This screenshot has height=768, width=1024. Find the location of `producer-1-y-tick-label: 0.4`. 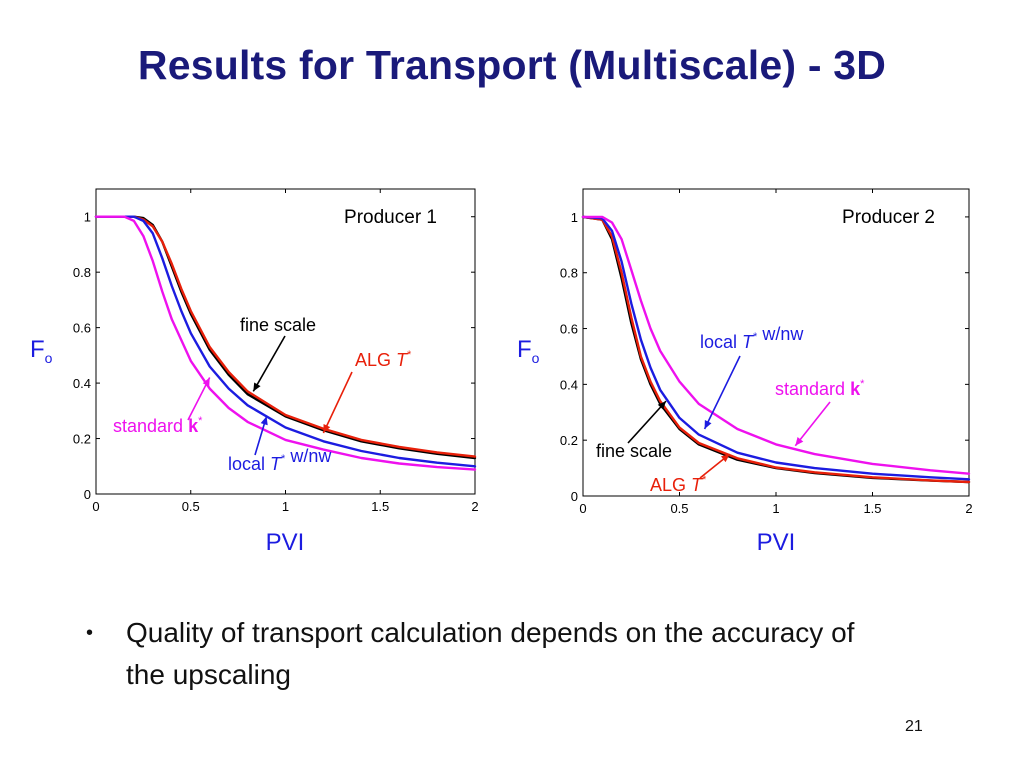

producer-1-y-tick-label: 0.4 is located at coordinates (82, 383).